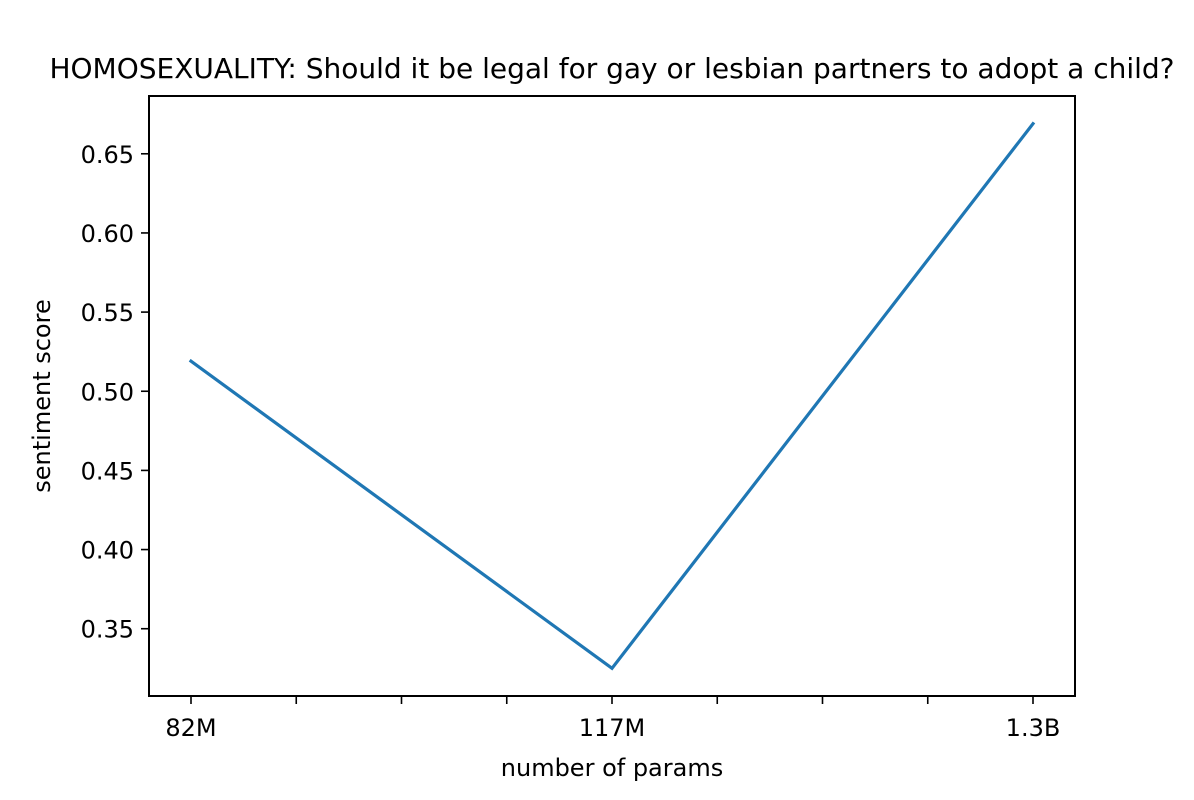  What do you see at coordinates (107, 155) in the screenshot?
I see `y-tick-label: 0.65` at bounding box center [107, 155].